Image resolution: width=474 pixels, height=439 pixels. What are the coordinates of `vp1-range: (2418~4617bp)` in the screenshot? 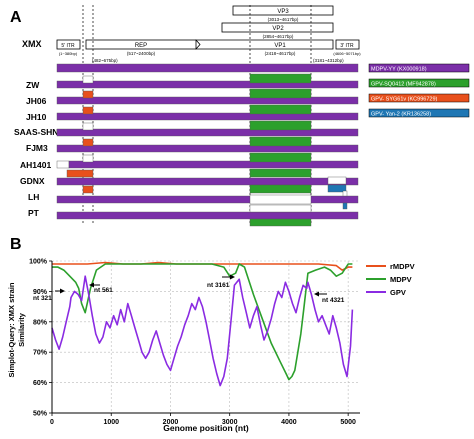 It's located at (280, 53).